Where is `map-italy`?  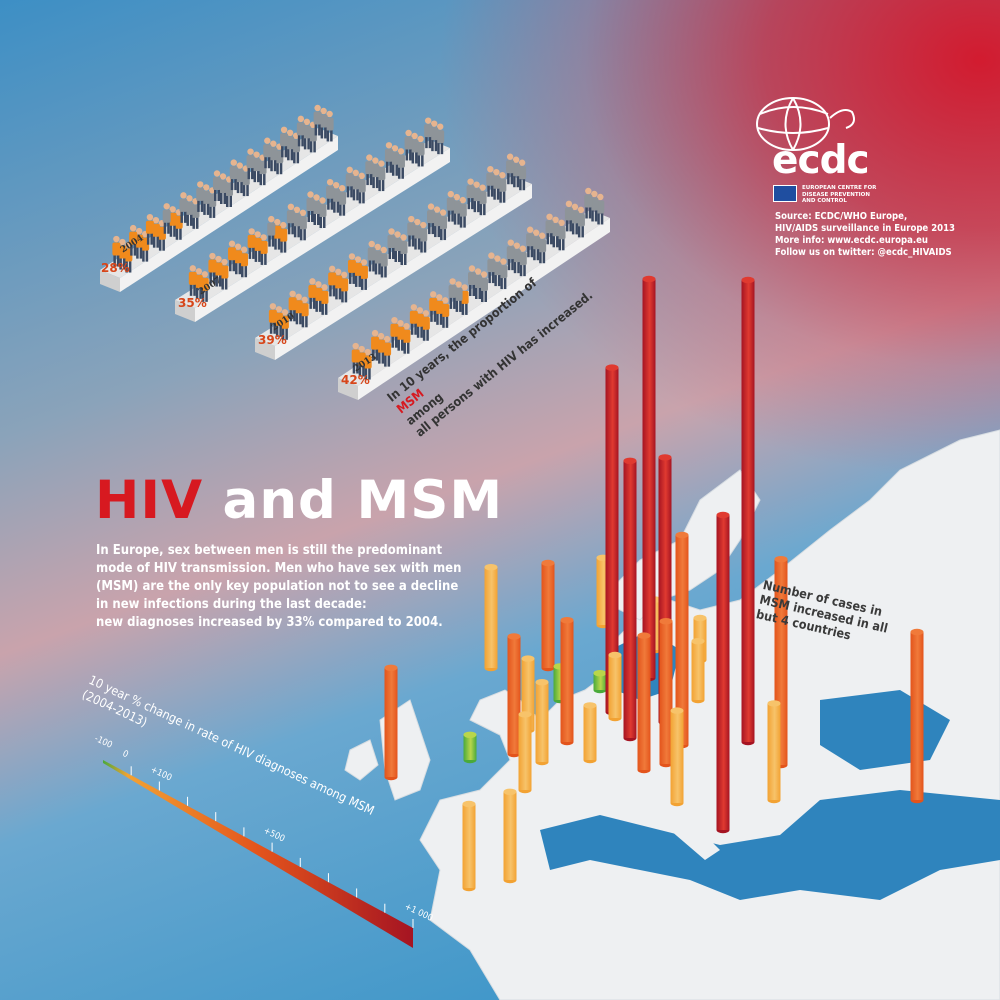
map-italy is located at coordinates (670, 810).